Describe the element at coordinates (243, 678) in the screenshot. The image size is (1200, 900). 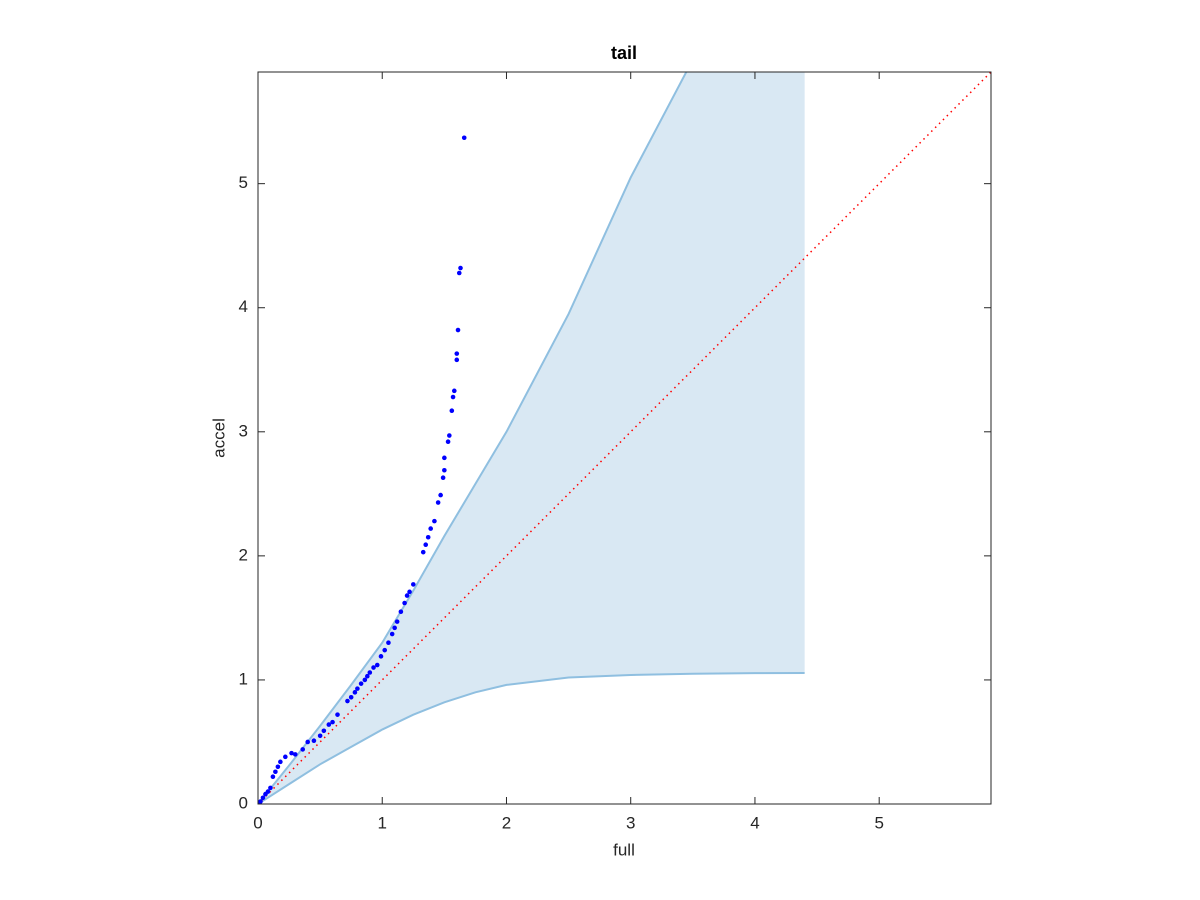
I see `y-tick-label: 1` at that location.